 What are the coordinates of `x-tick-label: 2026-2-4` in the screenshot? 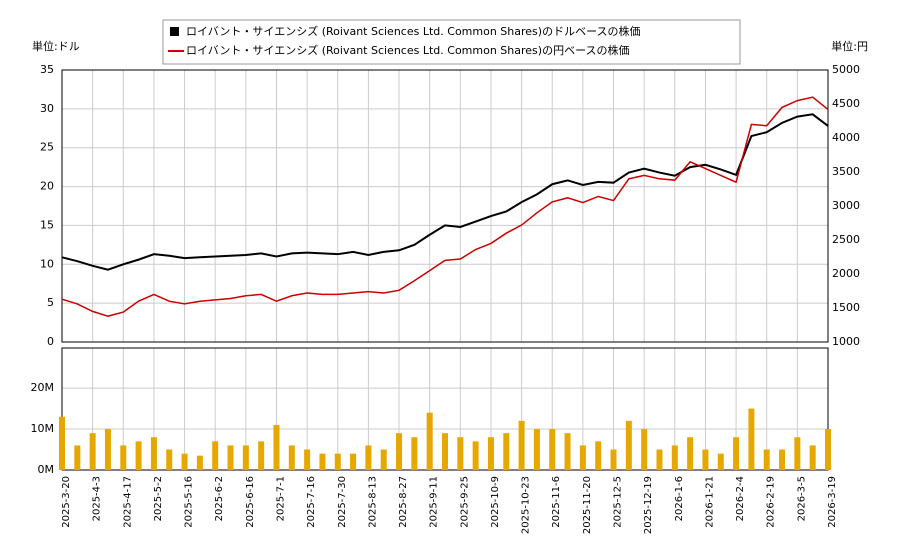 It's located at (740, 498).